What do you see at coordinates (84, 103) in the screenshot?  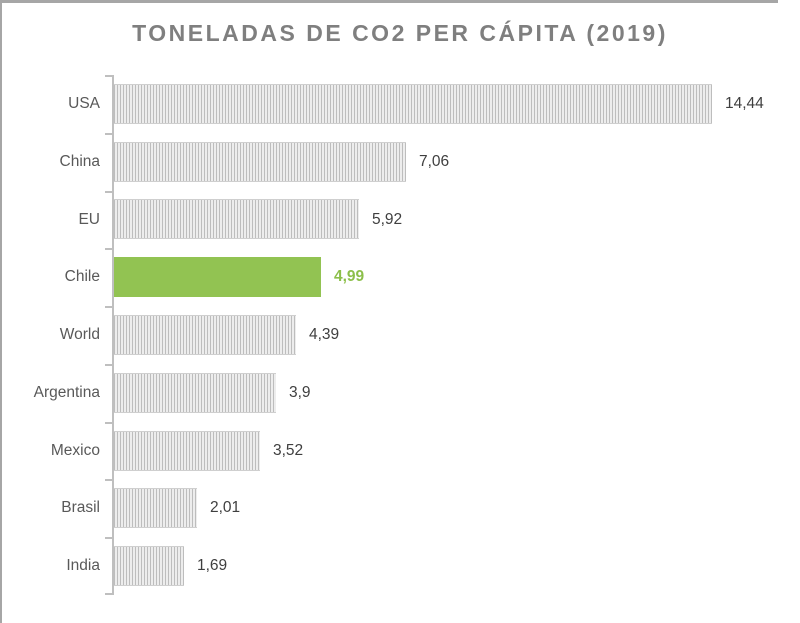 I see `category-label: USA` at bounding box center [84, 103].